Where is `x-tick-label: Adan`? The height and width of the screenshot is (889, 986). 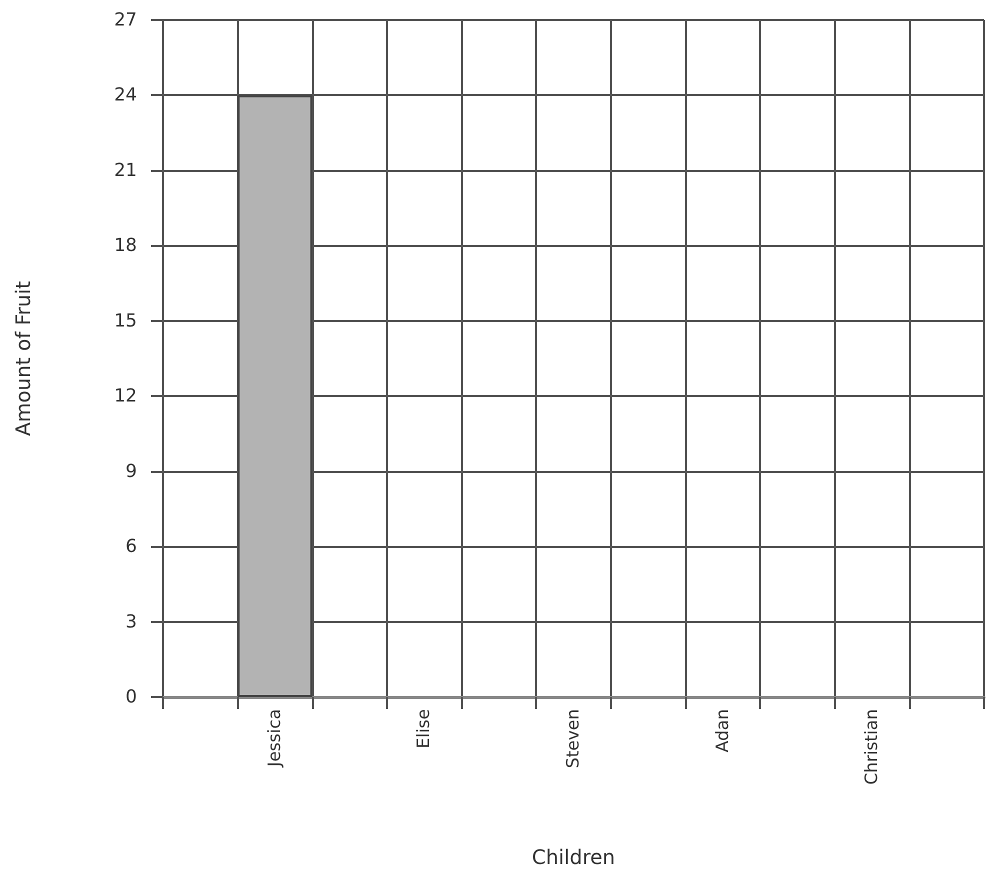 x-tick-label: Adan is located at coordinates (722, 730).